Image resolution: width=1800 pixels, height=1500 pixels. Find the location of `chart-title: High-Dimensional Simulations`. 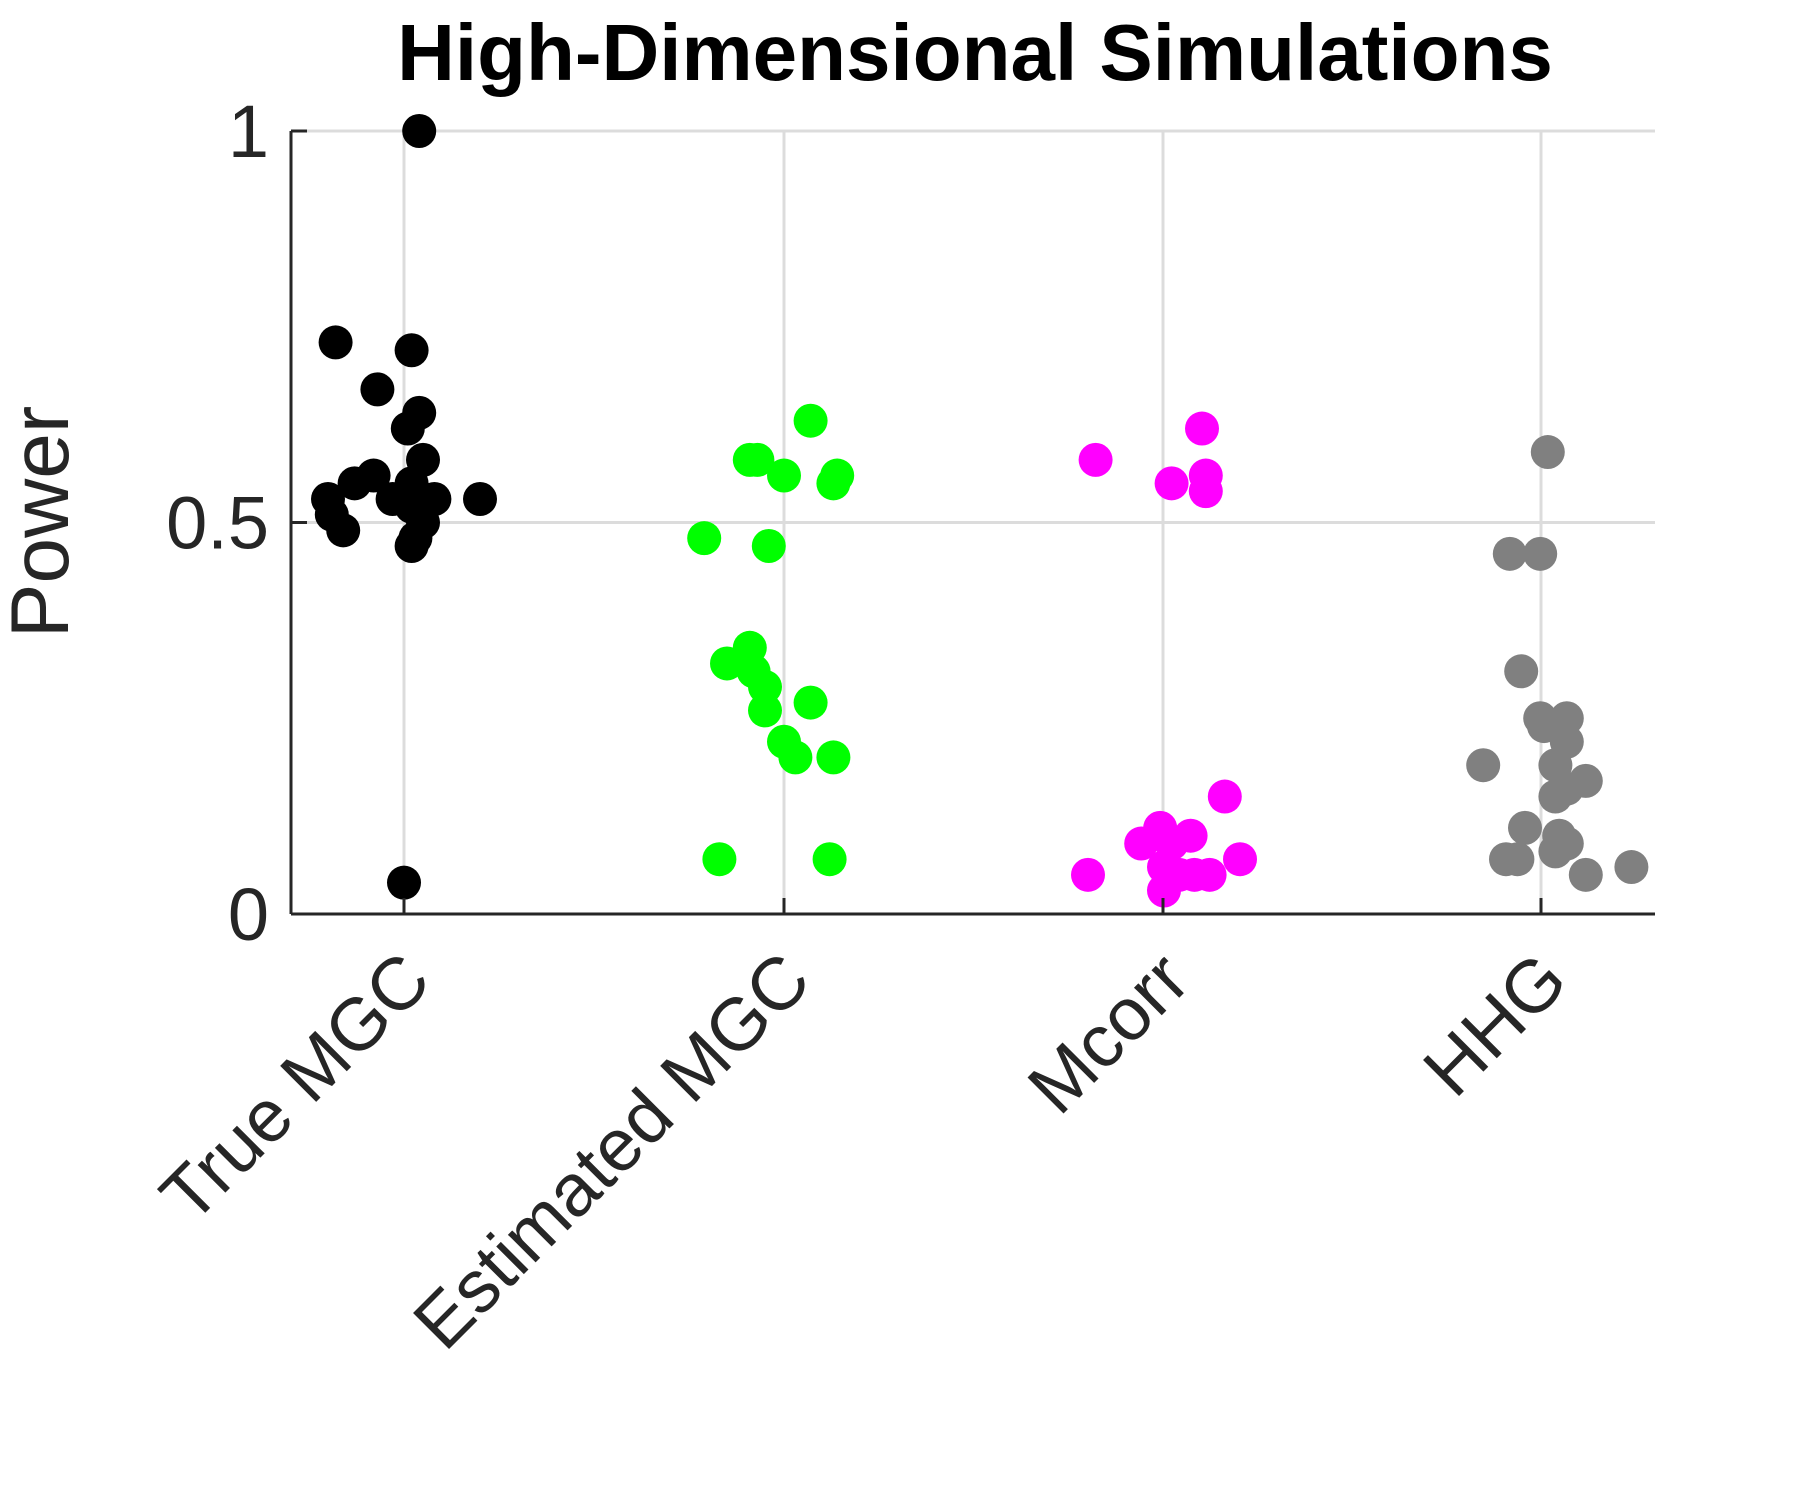

chart-title: High-Dimensional Simulations is located at coordinates (975, 52).